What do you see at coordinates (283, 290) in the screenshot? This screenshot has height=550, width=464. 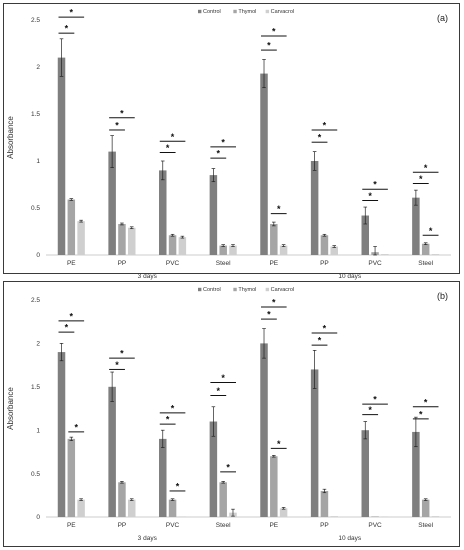 I see `legend-label-carvacrol: Carvacrol` at bounding box center [283, 290].